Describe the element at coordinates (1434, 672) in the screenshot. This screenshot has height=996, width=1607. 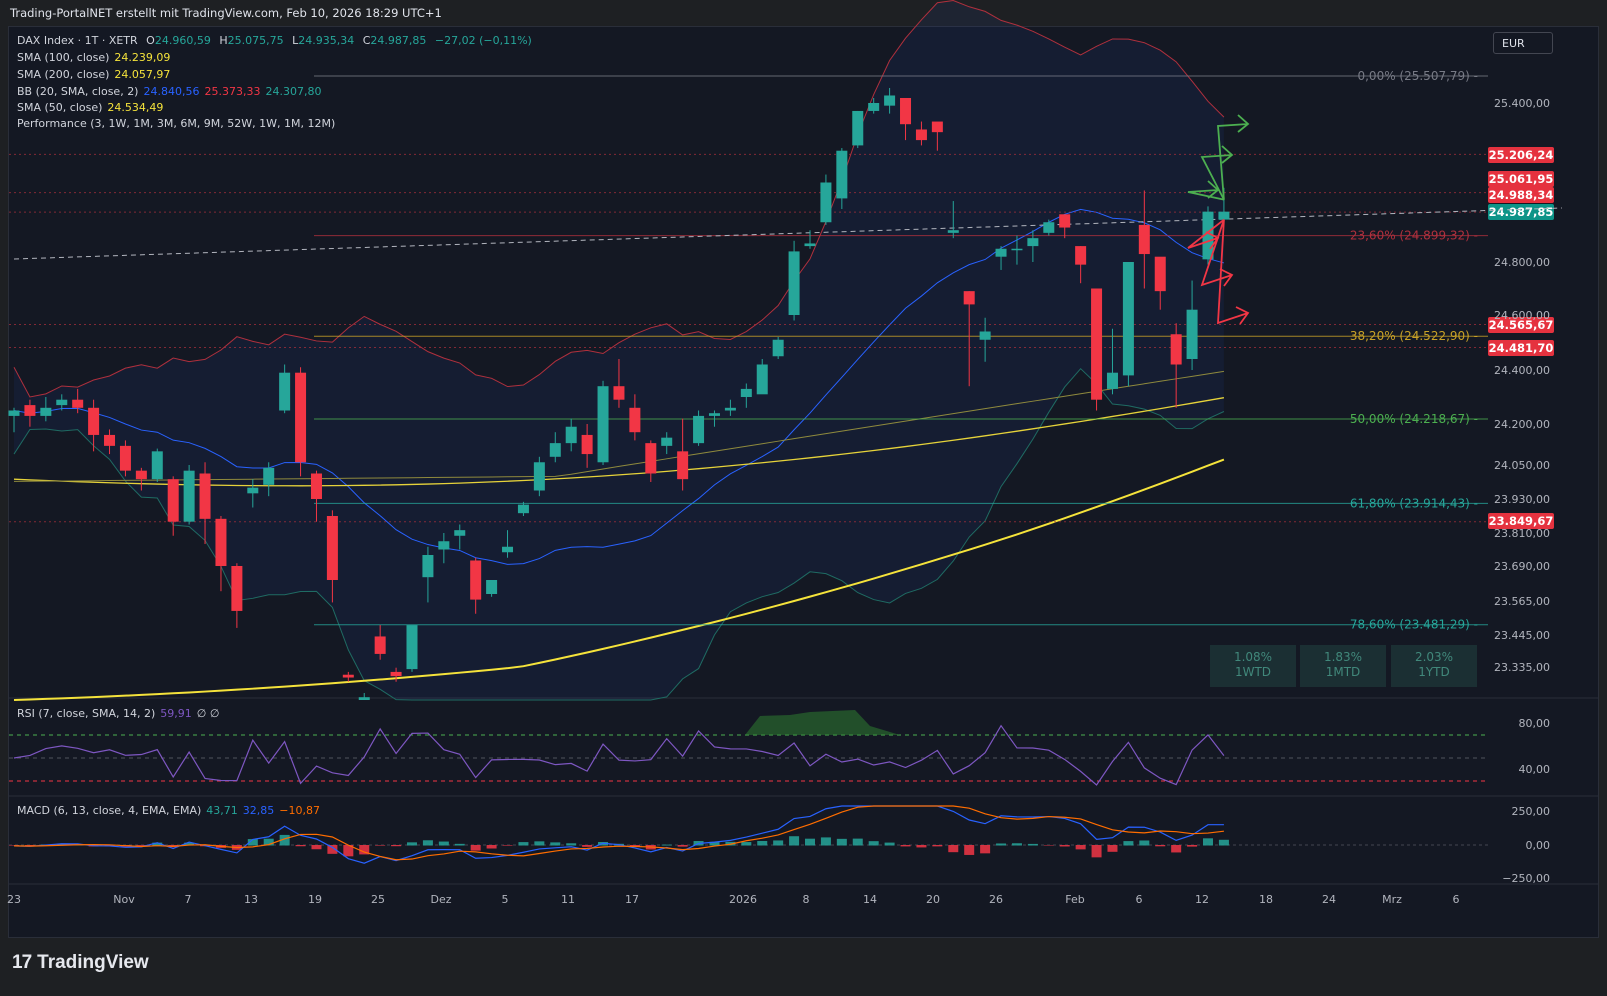
I see `perf-box-label: 1YTD` at that location.